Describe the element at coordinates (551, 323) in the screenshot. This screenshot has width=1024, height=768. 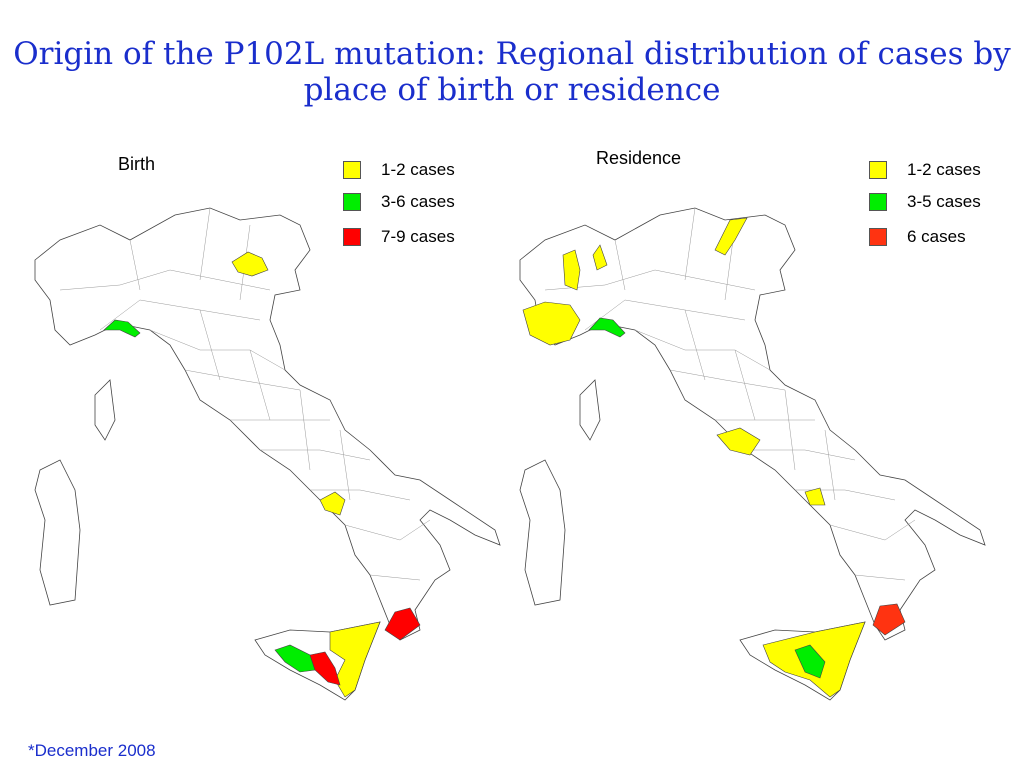
I see `region-cuneo-yellow` at that location.